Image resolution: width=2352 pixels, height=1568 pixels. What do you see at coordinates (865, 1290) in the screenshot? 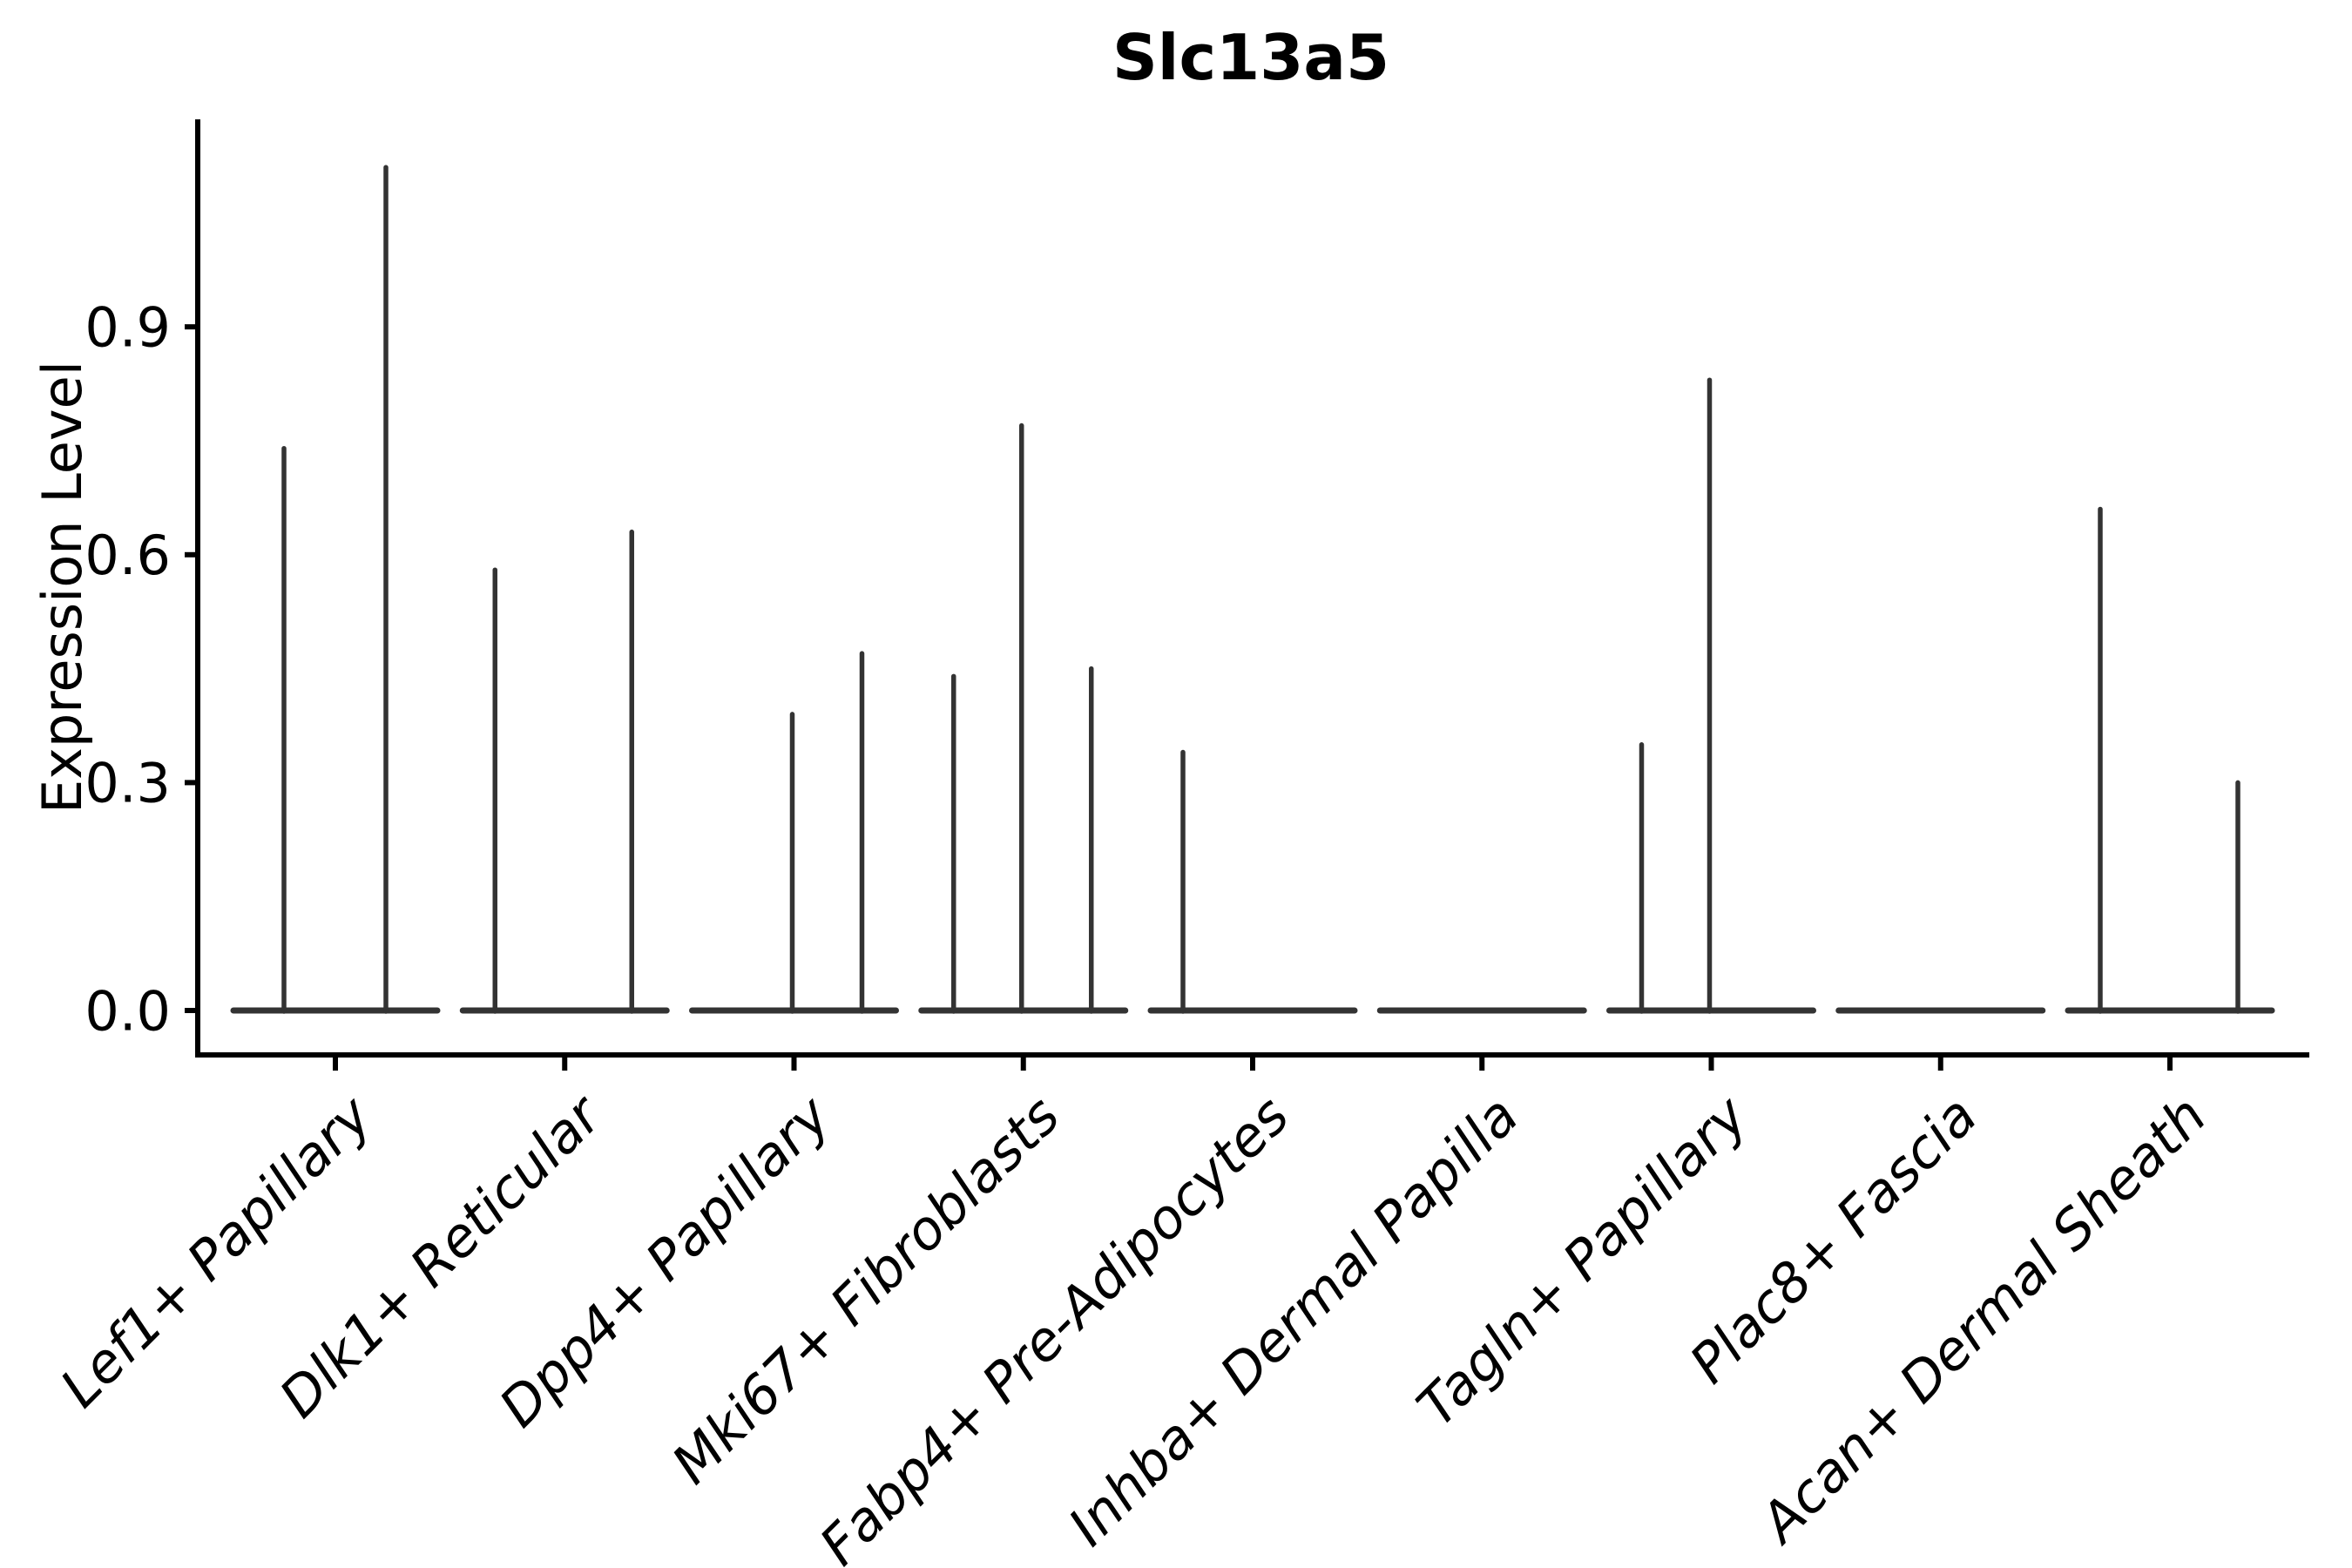
I see `x-tick-label: Mki67+ Fibroblasts` at bounding box center [865, 1290].